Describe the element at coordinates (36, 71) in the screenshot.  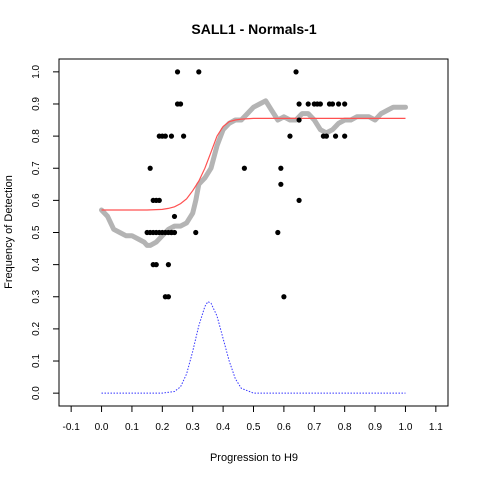
I see `y-tick-label: 1.0` at that location.